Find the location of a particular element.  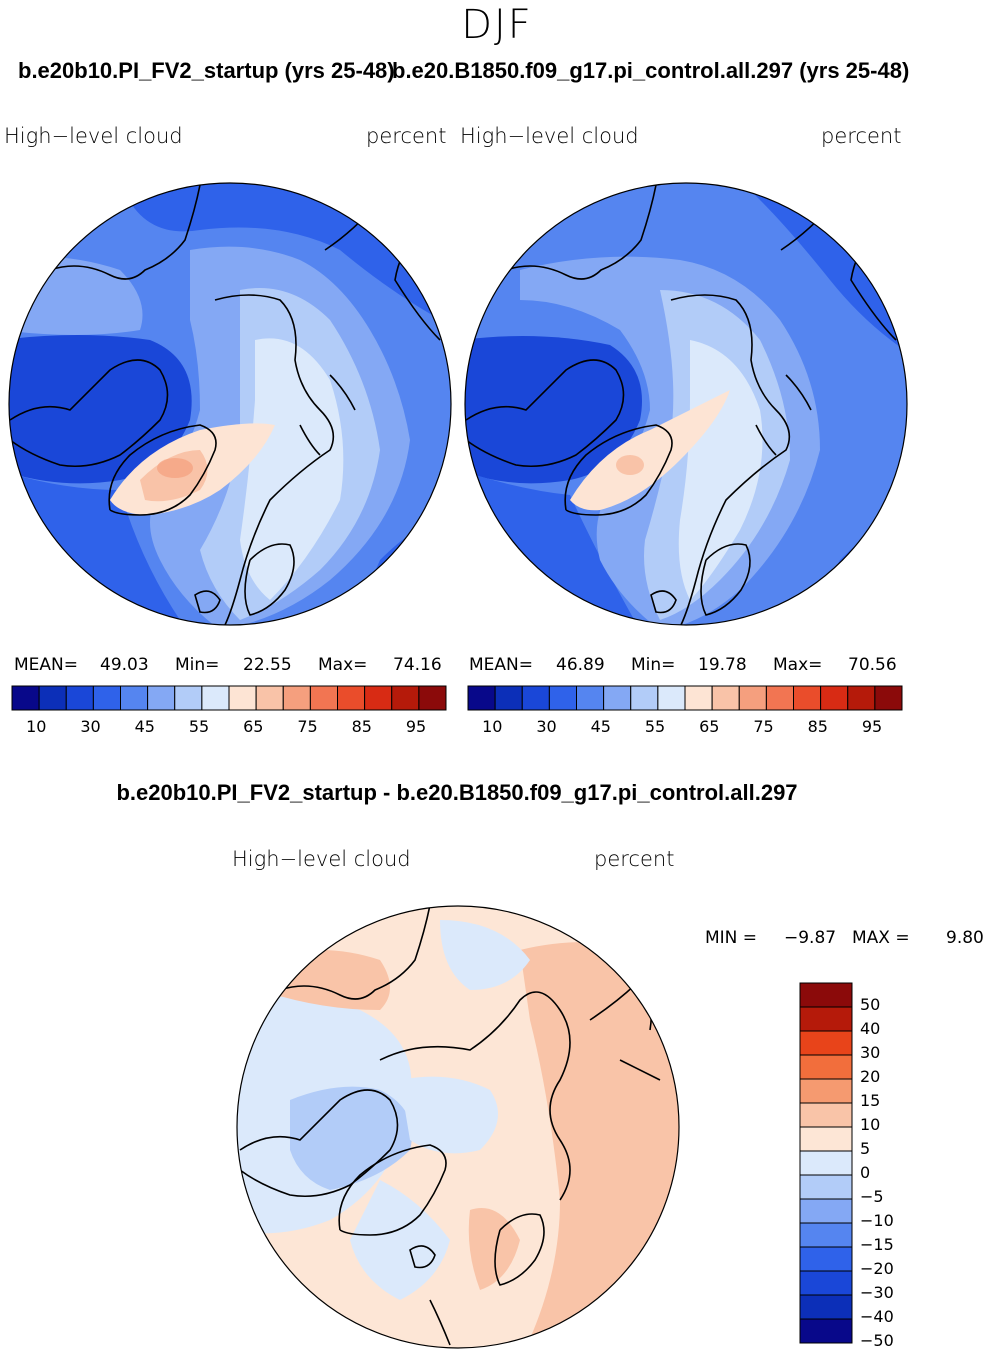

map2-boundary is located at coordinates (686, 404).